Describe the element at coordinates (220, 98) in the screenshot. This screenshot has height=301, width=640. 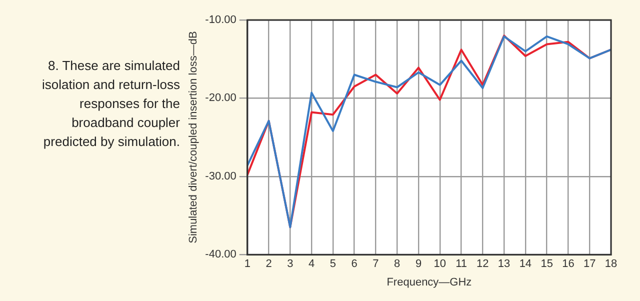
I see `y-tick-label: -20.00` at that location.